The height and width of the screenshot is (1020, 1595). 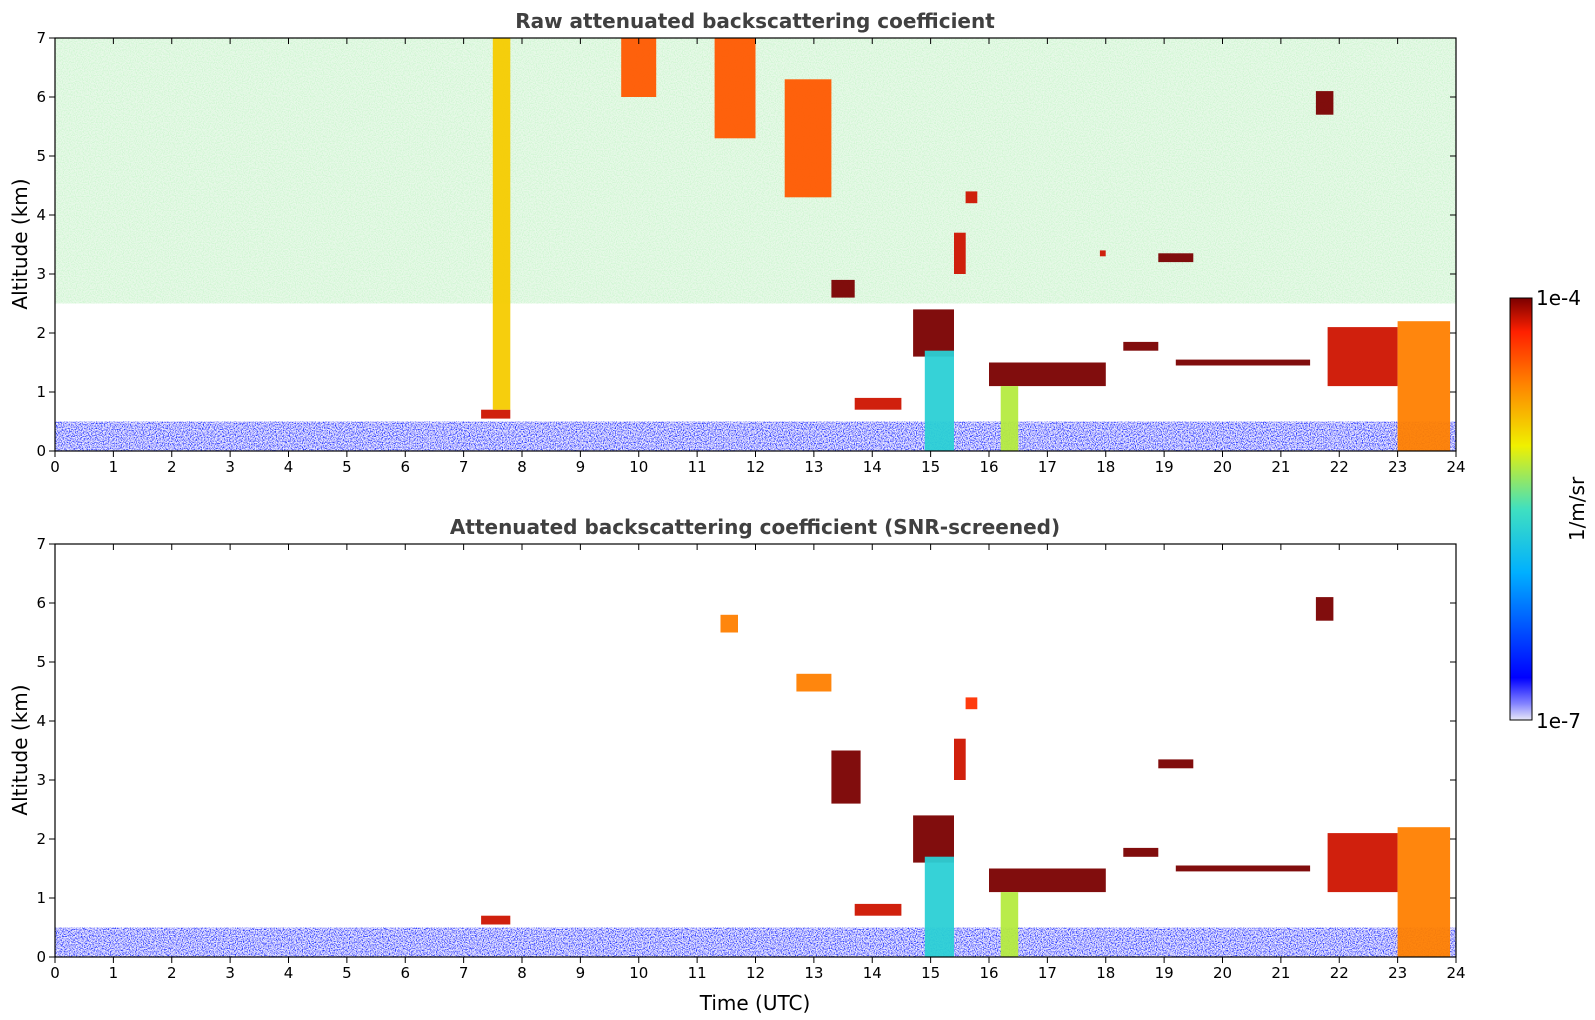 What do you see at coordinates (55, 467) in the screenshot?
I see `x-tick-label: 0` at bounding box center [55, 467].